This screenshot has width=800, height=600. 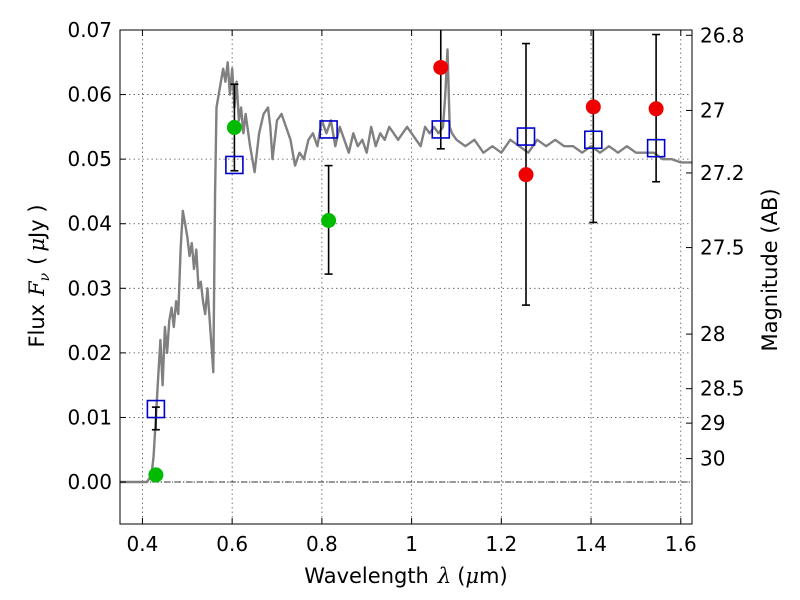 What do you see at coordinates (722, 173) in the screenshot?
I see `y2-tick-label: 27.2` at bounding box center [722, 173].